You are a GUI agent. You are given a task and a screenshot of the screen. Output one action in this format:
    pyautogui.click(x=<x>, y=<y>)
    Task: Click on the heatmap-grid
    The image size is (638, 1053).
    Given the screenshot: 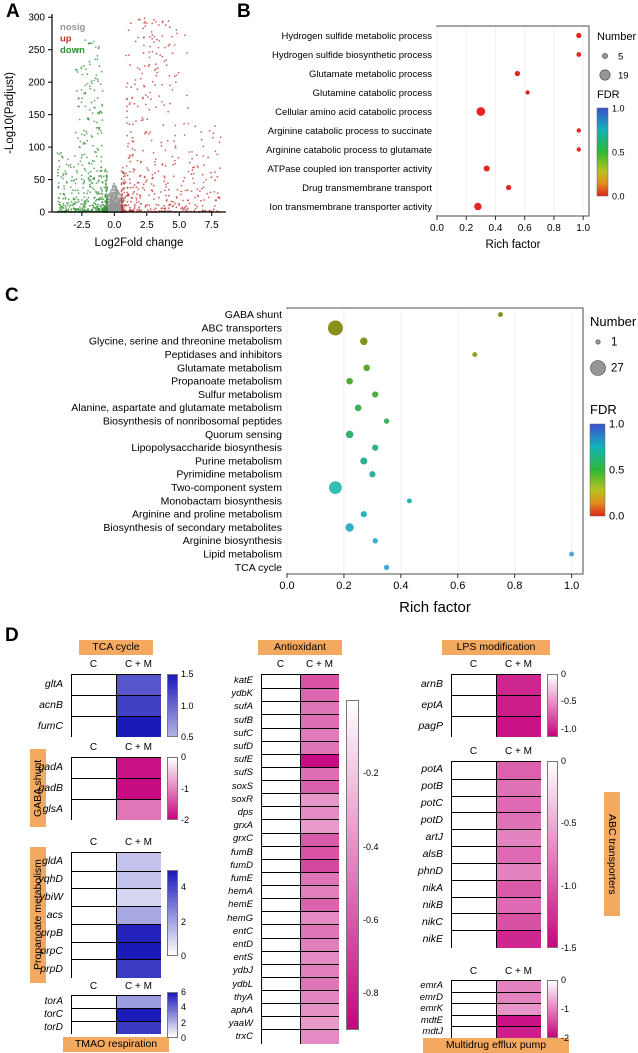 What is the action you would take?
    pyautogui.click(x=496, y=705)
    